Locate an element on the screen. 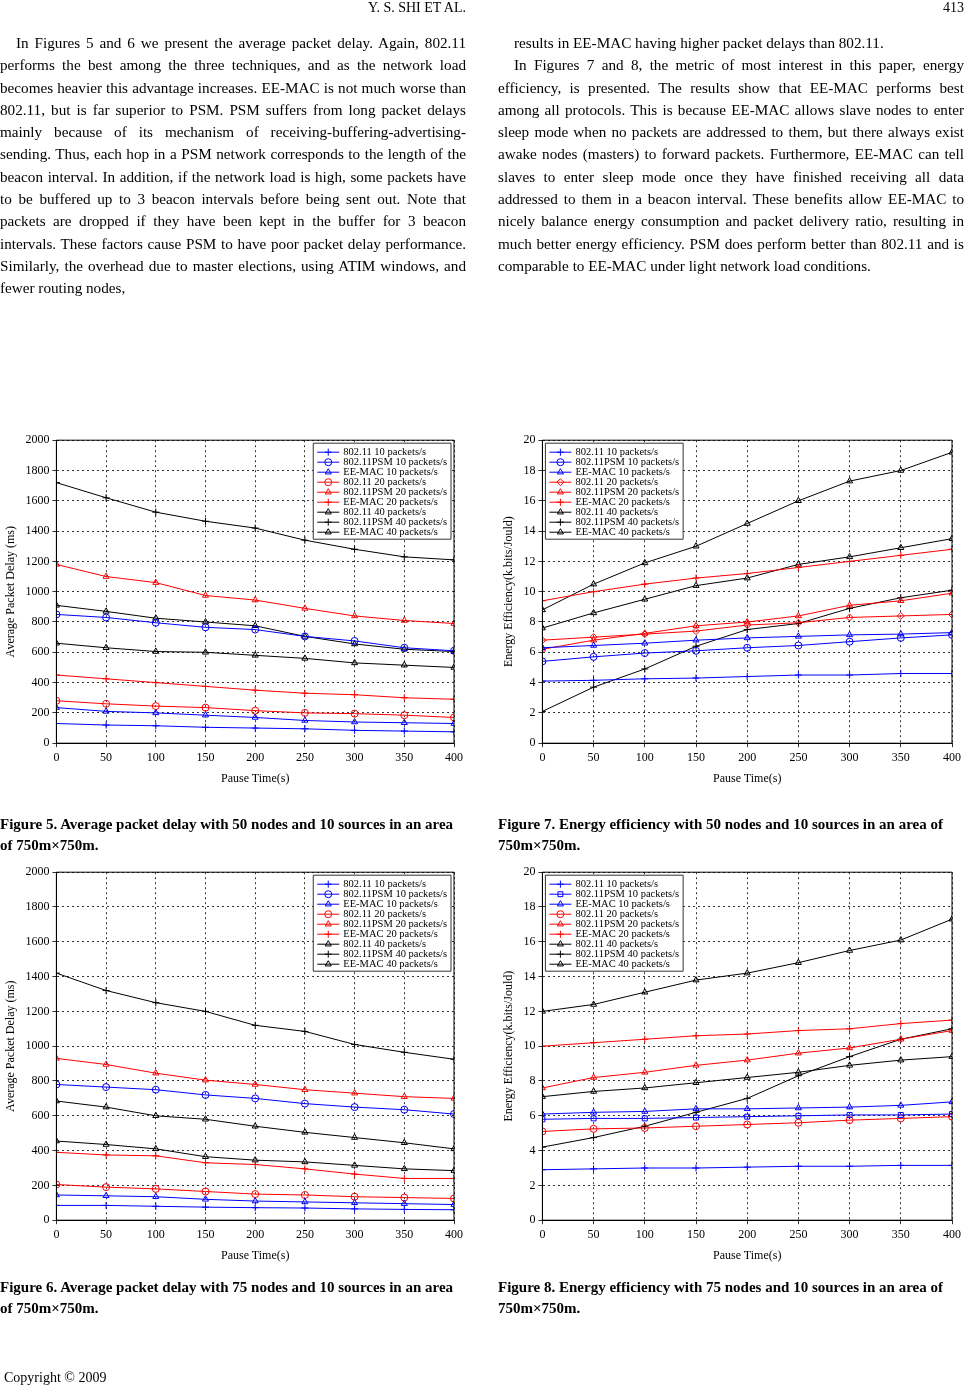 This screenshot has width=966, height=1386. text: results in EE-MAC having higher packet delays than 802.11. is located at coordinates (699, 43).